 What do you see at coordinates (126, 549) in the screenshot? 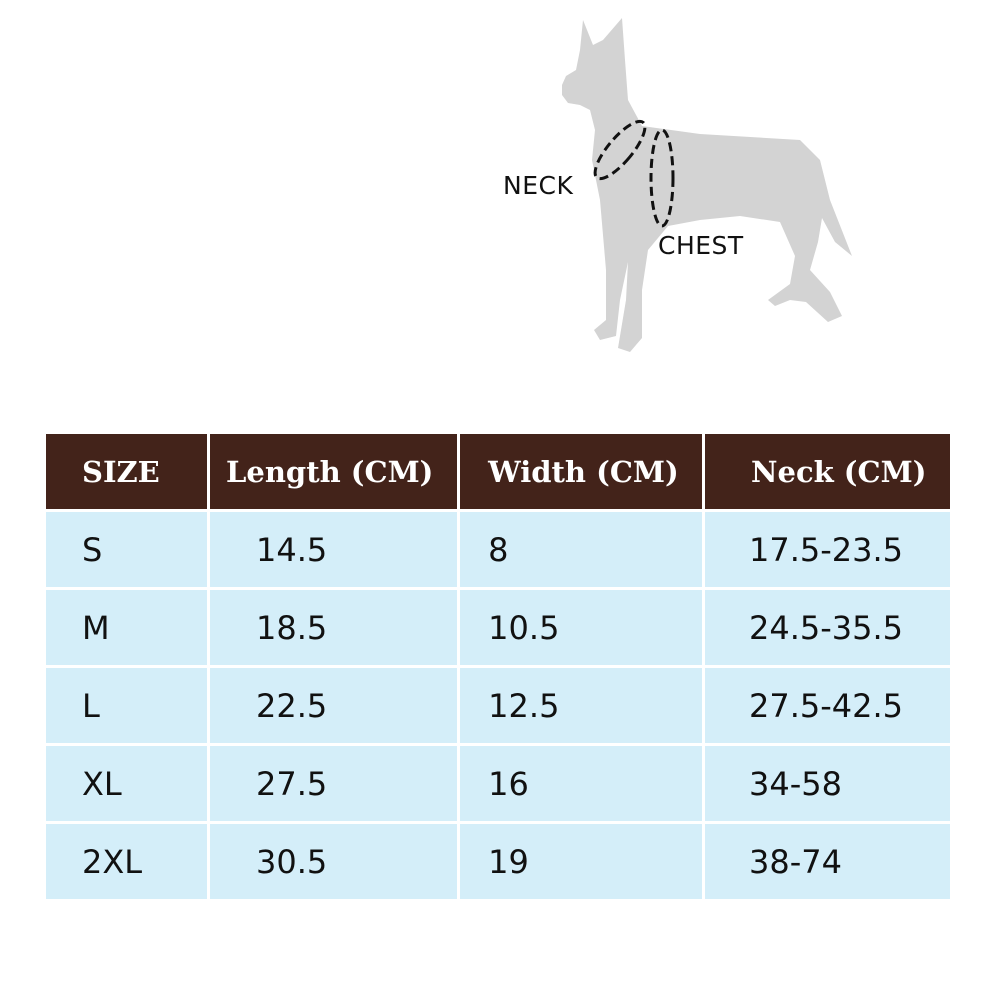
I see `cell-size: S` at bounding box center [126, 549].